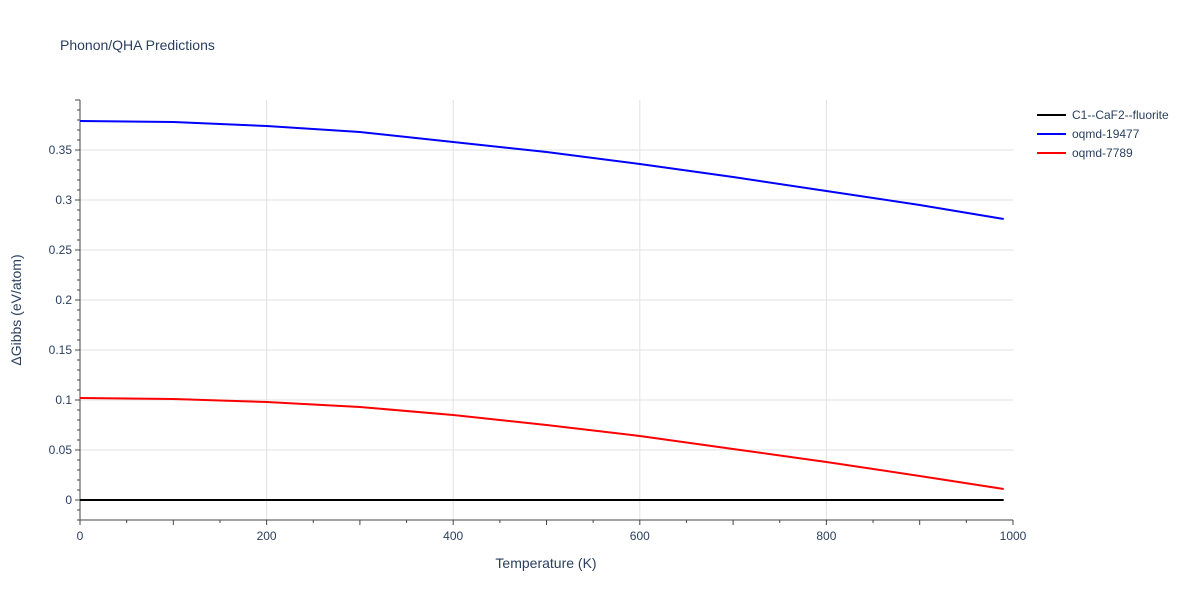  Describe the element at coordinates (63, 300) in the screenshot. I see `y-tick-label: 0.2` at that location.